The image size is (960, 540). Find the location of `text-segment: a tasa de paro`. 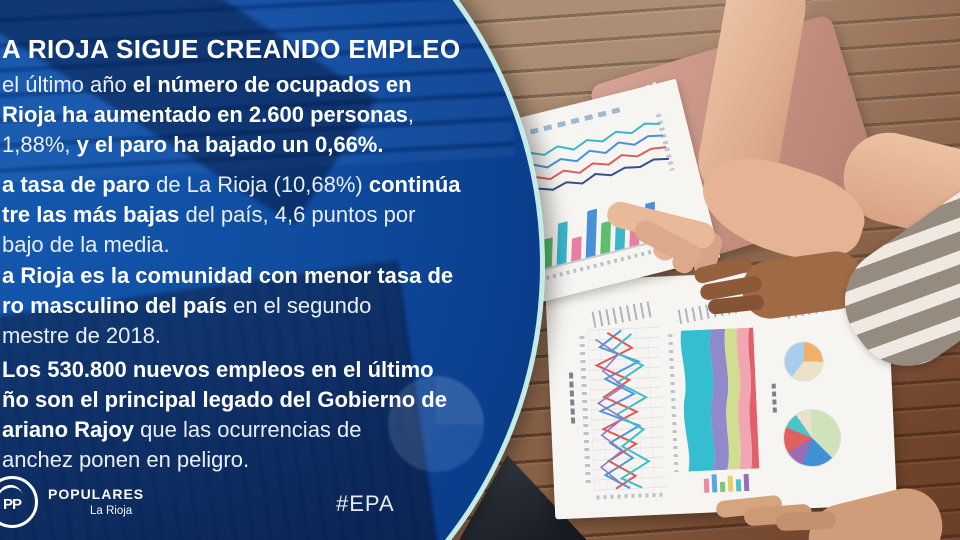

text-segment: a tasa de paro is located at coordinates (79, 184).